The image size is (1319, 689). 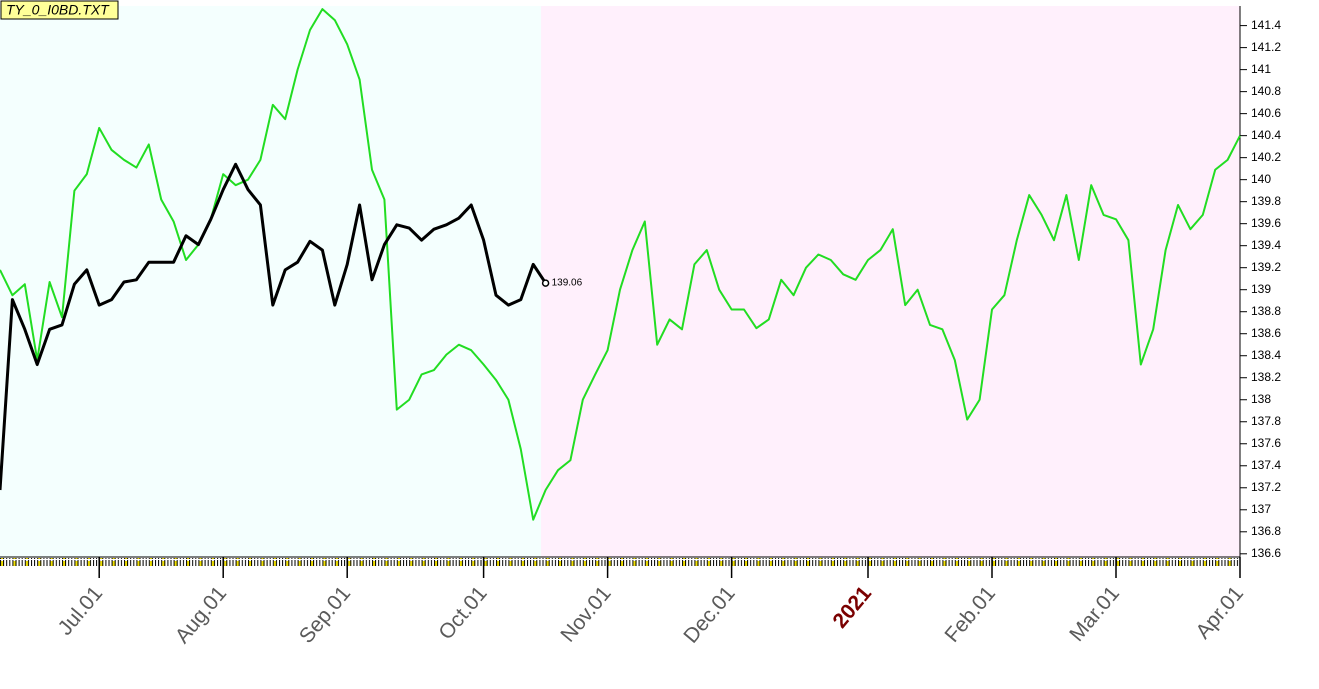 What do you see at coordinates (1266, 91) in the screenshot?
I see `y-tick-label: 140.8` at bounding box center [1266, 91].